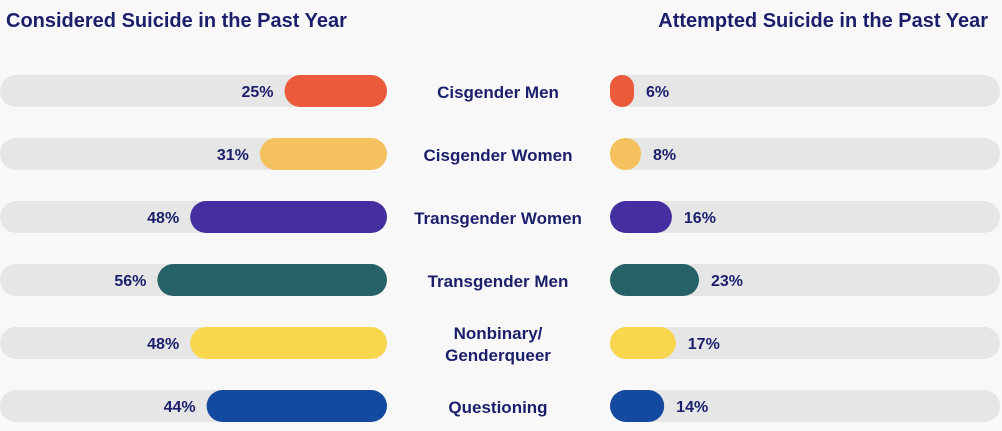 This screenshot has height=431, width=1002. What do you see at coordinates (692, 407) in the screenshot?
I see `right-value-label-5: 14%` at bounding box center [692, 407].